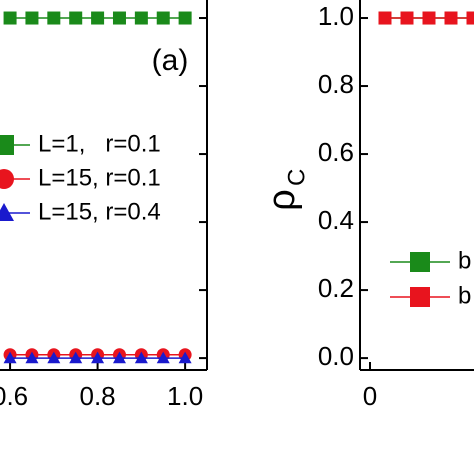 The width and height of the screenshot is (474, 474). Describe the element at coordinates (99, 177) in the screenshot. I see `legend-label: L=15, r=0.1` at that location.